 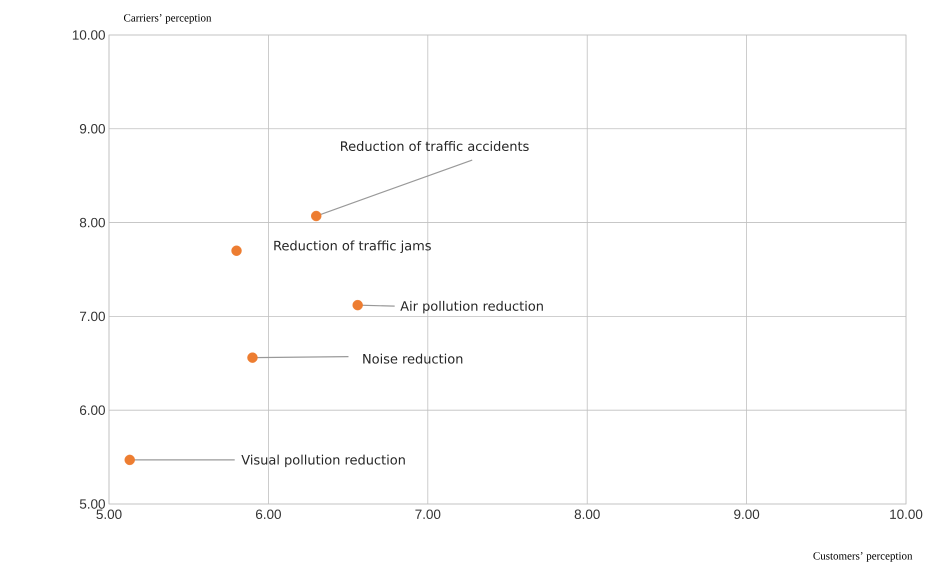 I want to click on annotation: Visual pollution reduction, so click(x=323, y=461).